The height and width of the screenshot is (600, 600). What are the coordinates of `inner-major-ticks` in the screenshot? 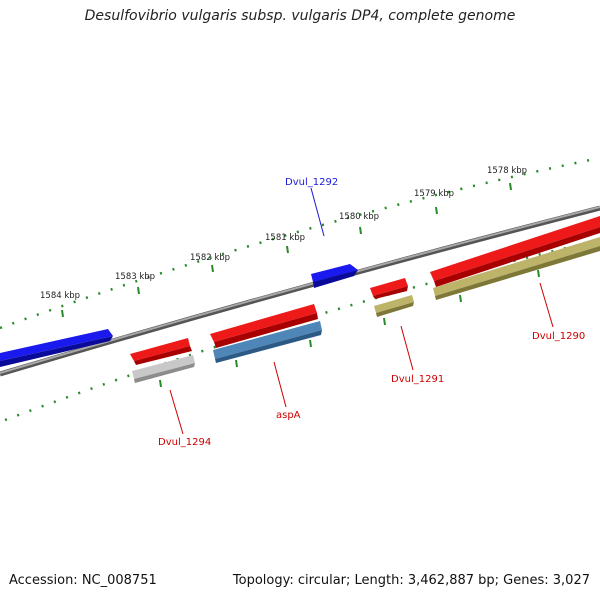 It's located at (349, 328).